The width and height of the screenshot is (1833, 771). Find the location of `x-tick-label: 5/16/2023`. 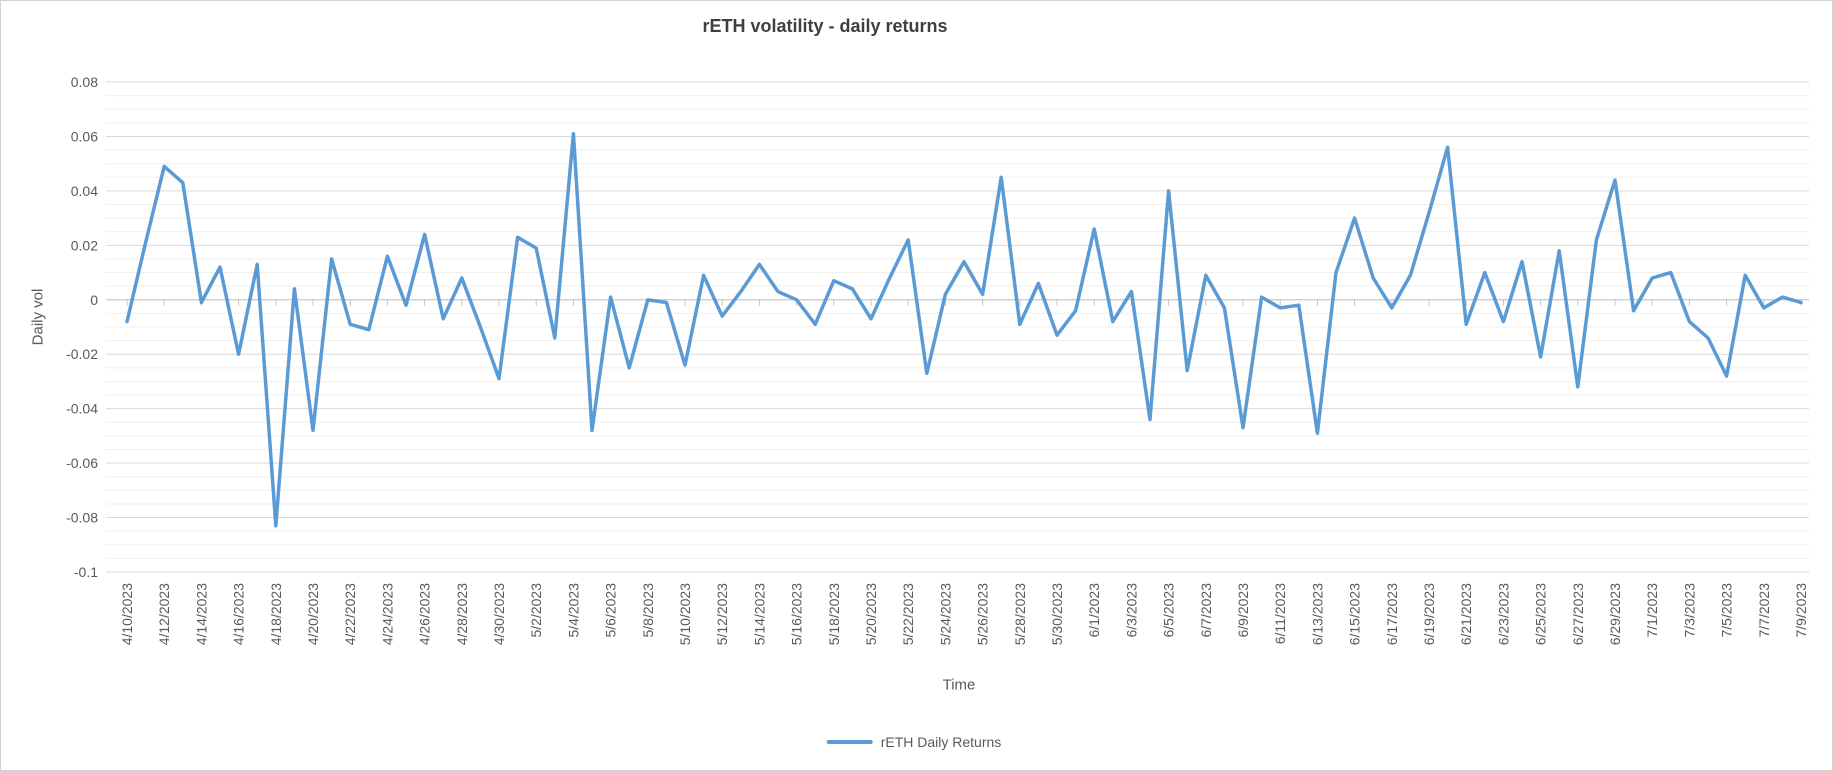

x-tick-label: 5/16/2023 is located at coordinates (797, 614).